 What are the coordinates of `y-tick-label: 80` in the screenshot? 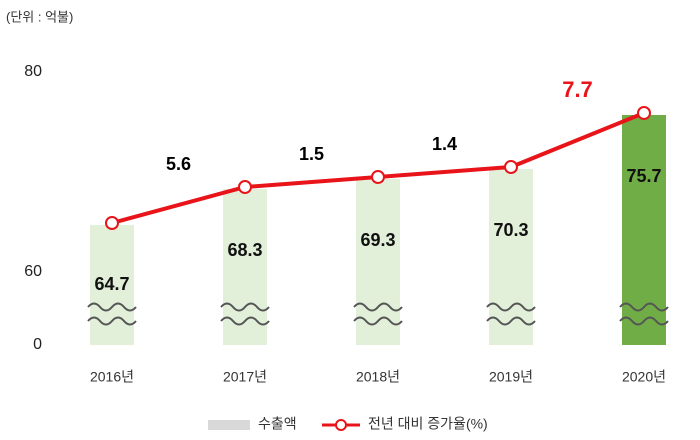 It's located at (33, 71).